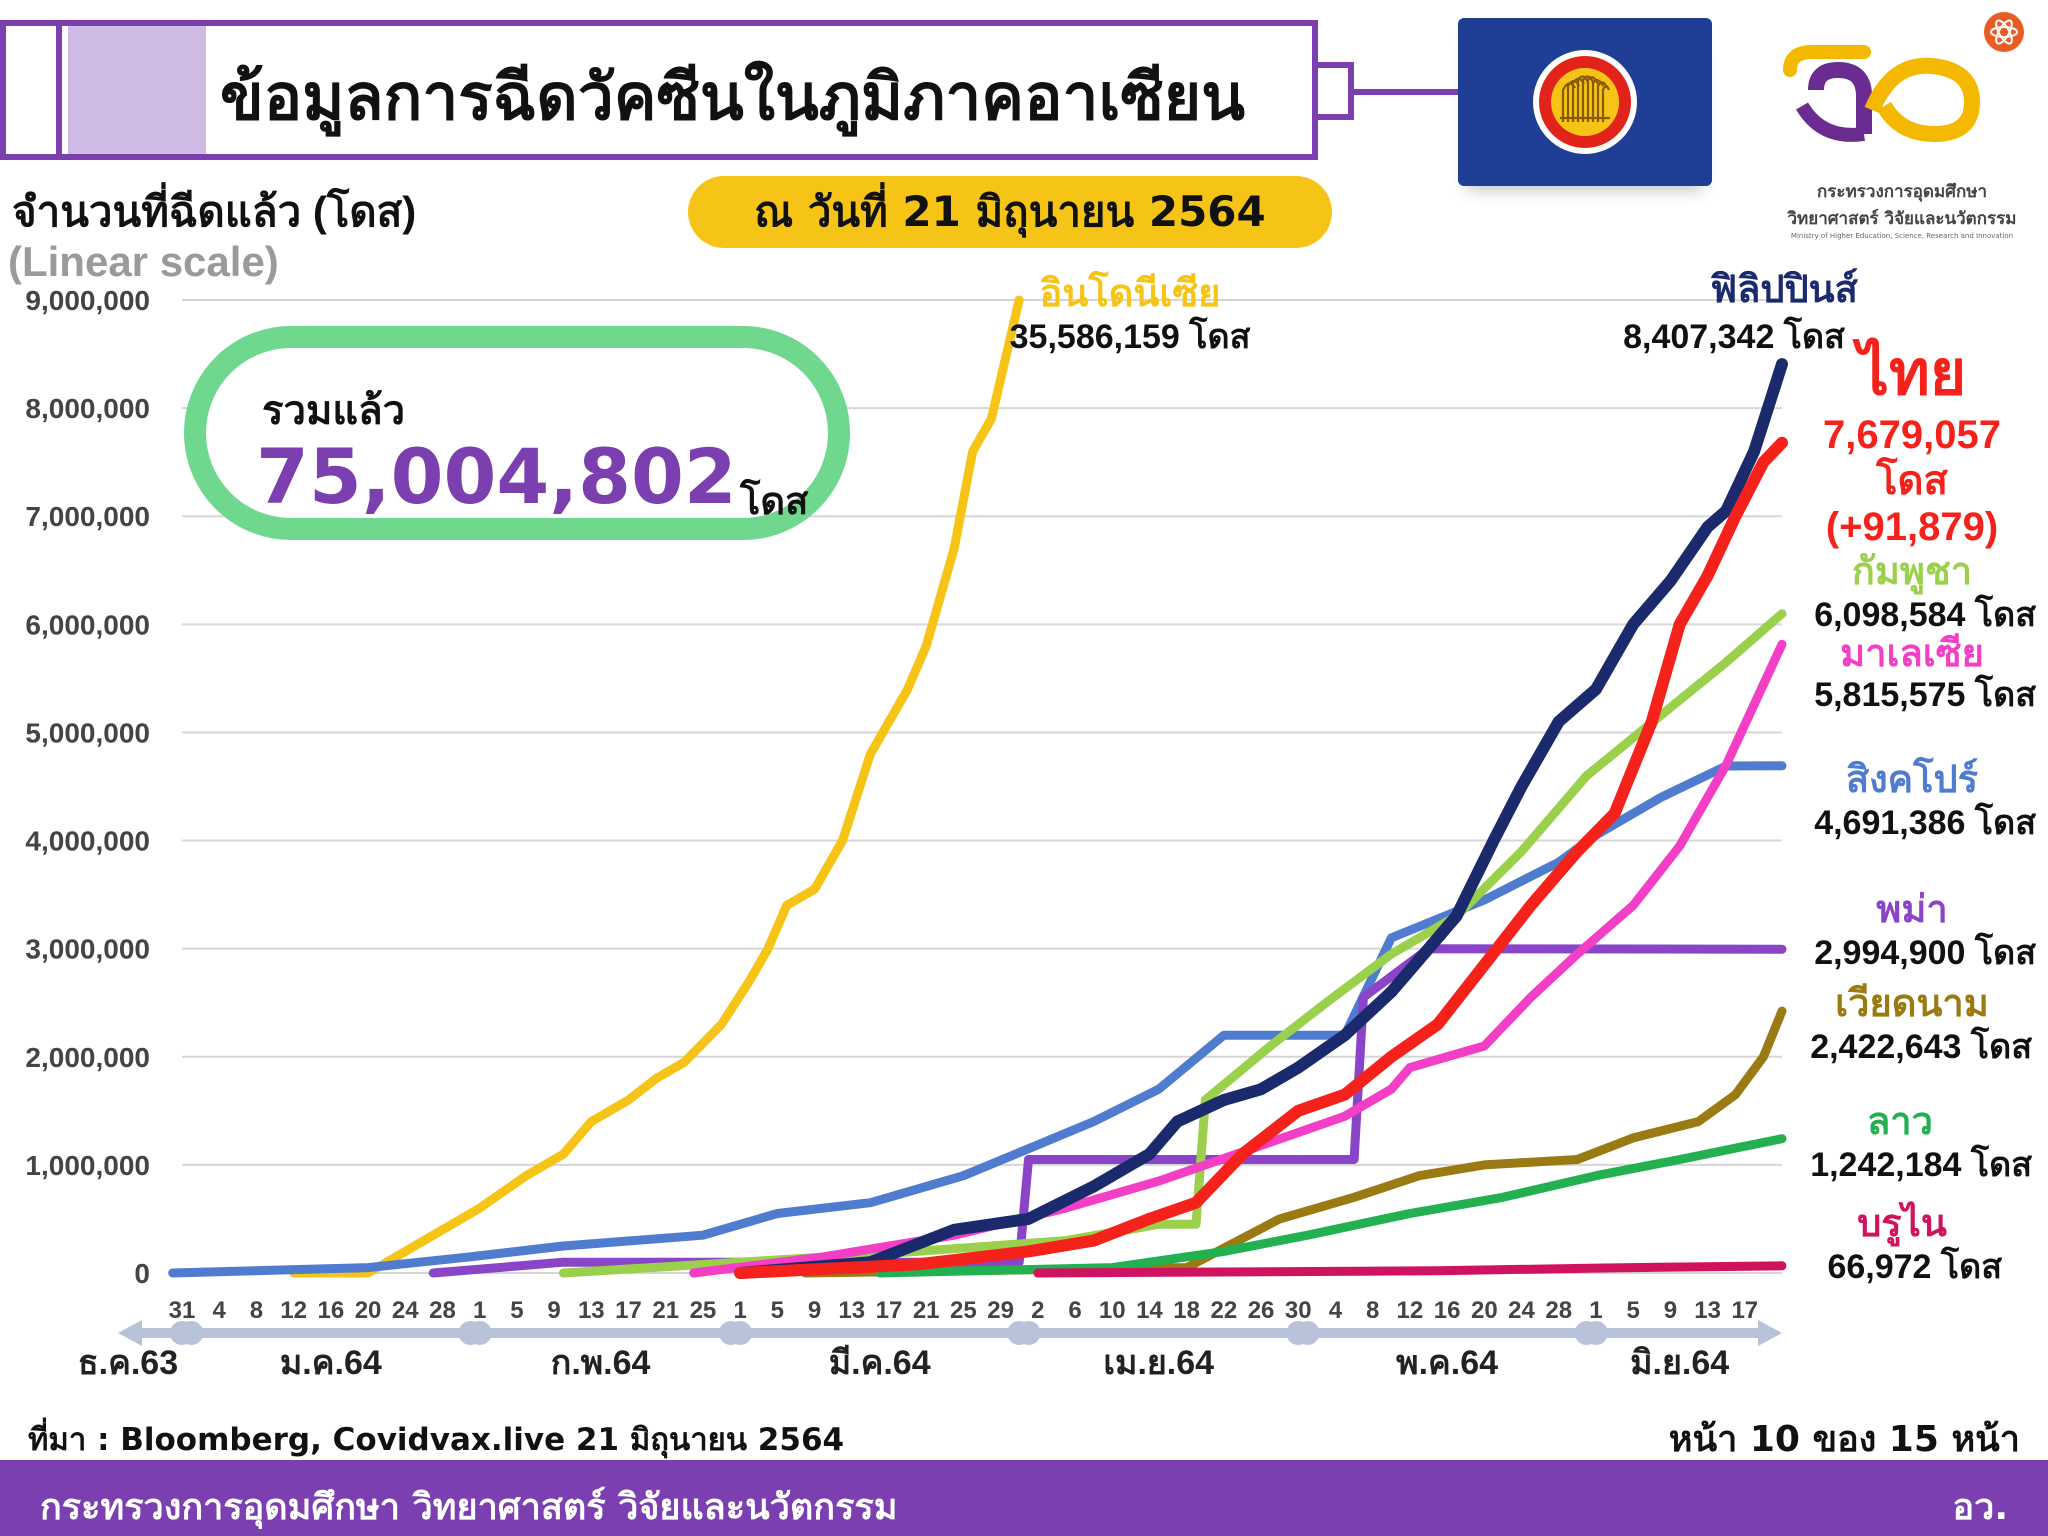  I want to click on y-tick-label-0: 0, so click(142, 1273).